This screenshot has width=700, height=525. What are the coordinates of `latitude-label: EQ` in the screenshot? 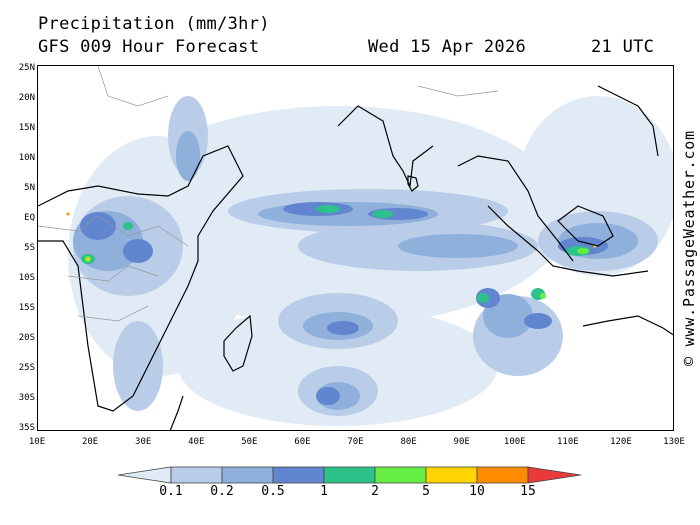 It's located at (29, 217).